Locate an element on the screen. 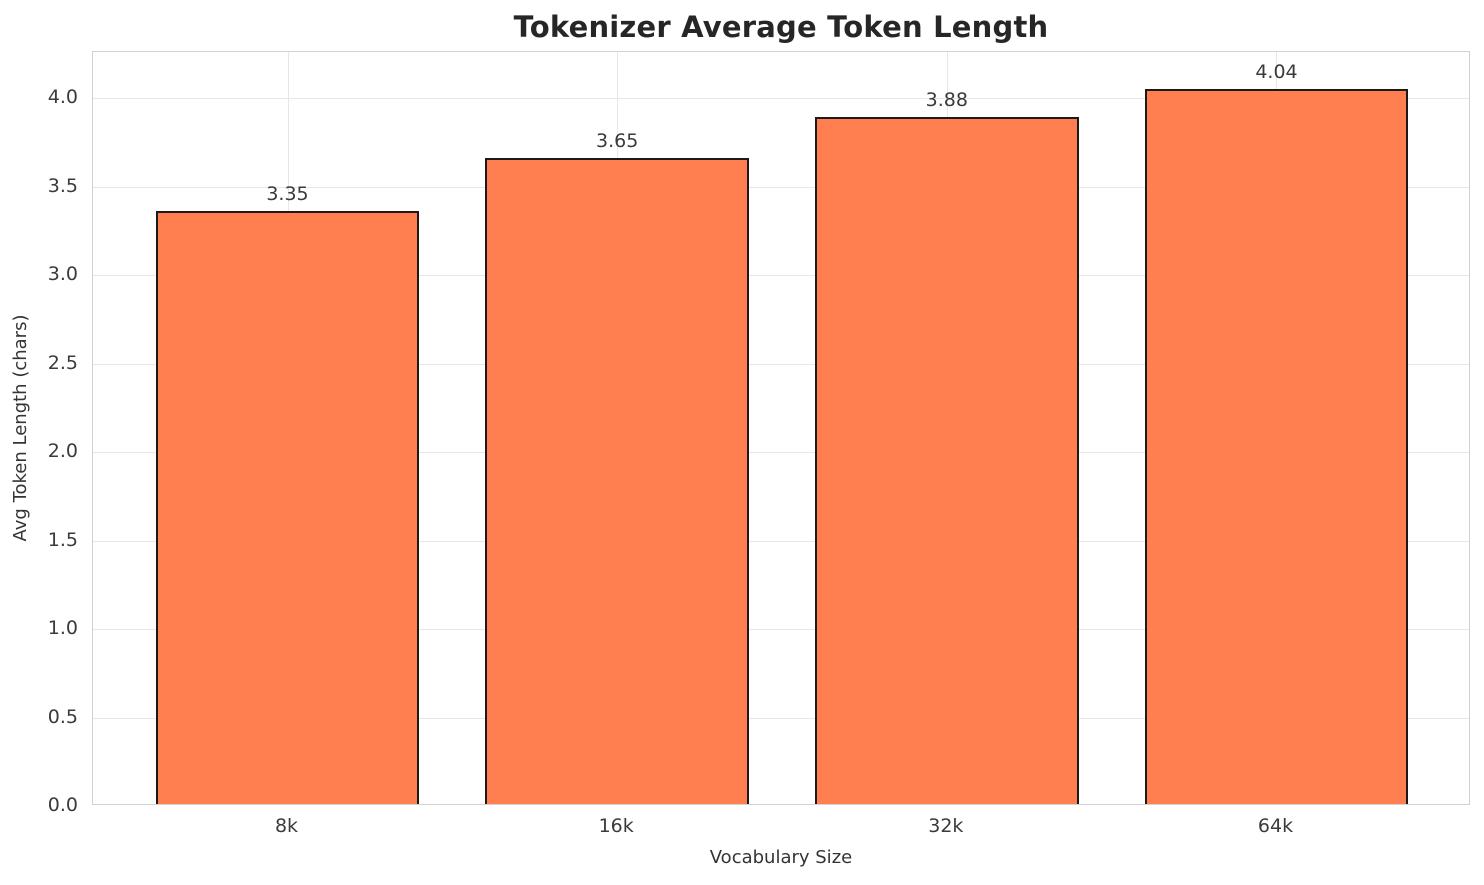  bar-16k is located at coordinates (617, 480).